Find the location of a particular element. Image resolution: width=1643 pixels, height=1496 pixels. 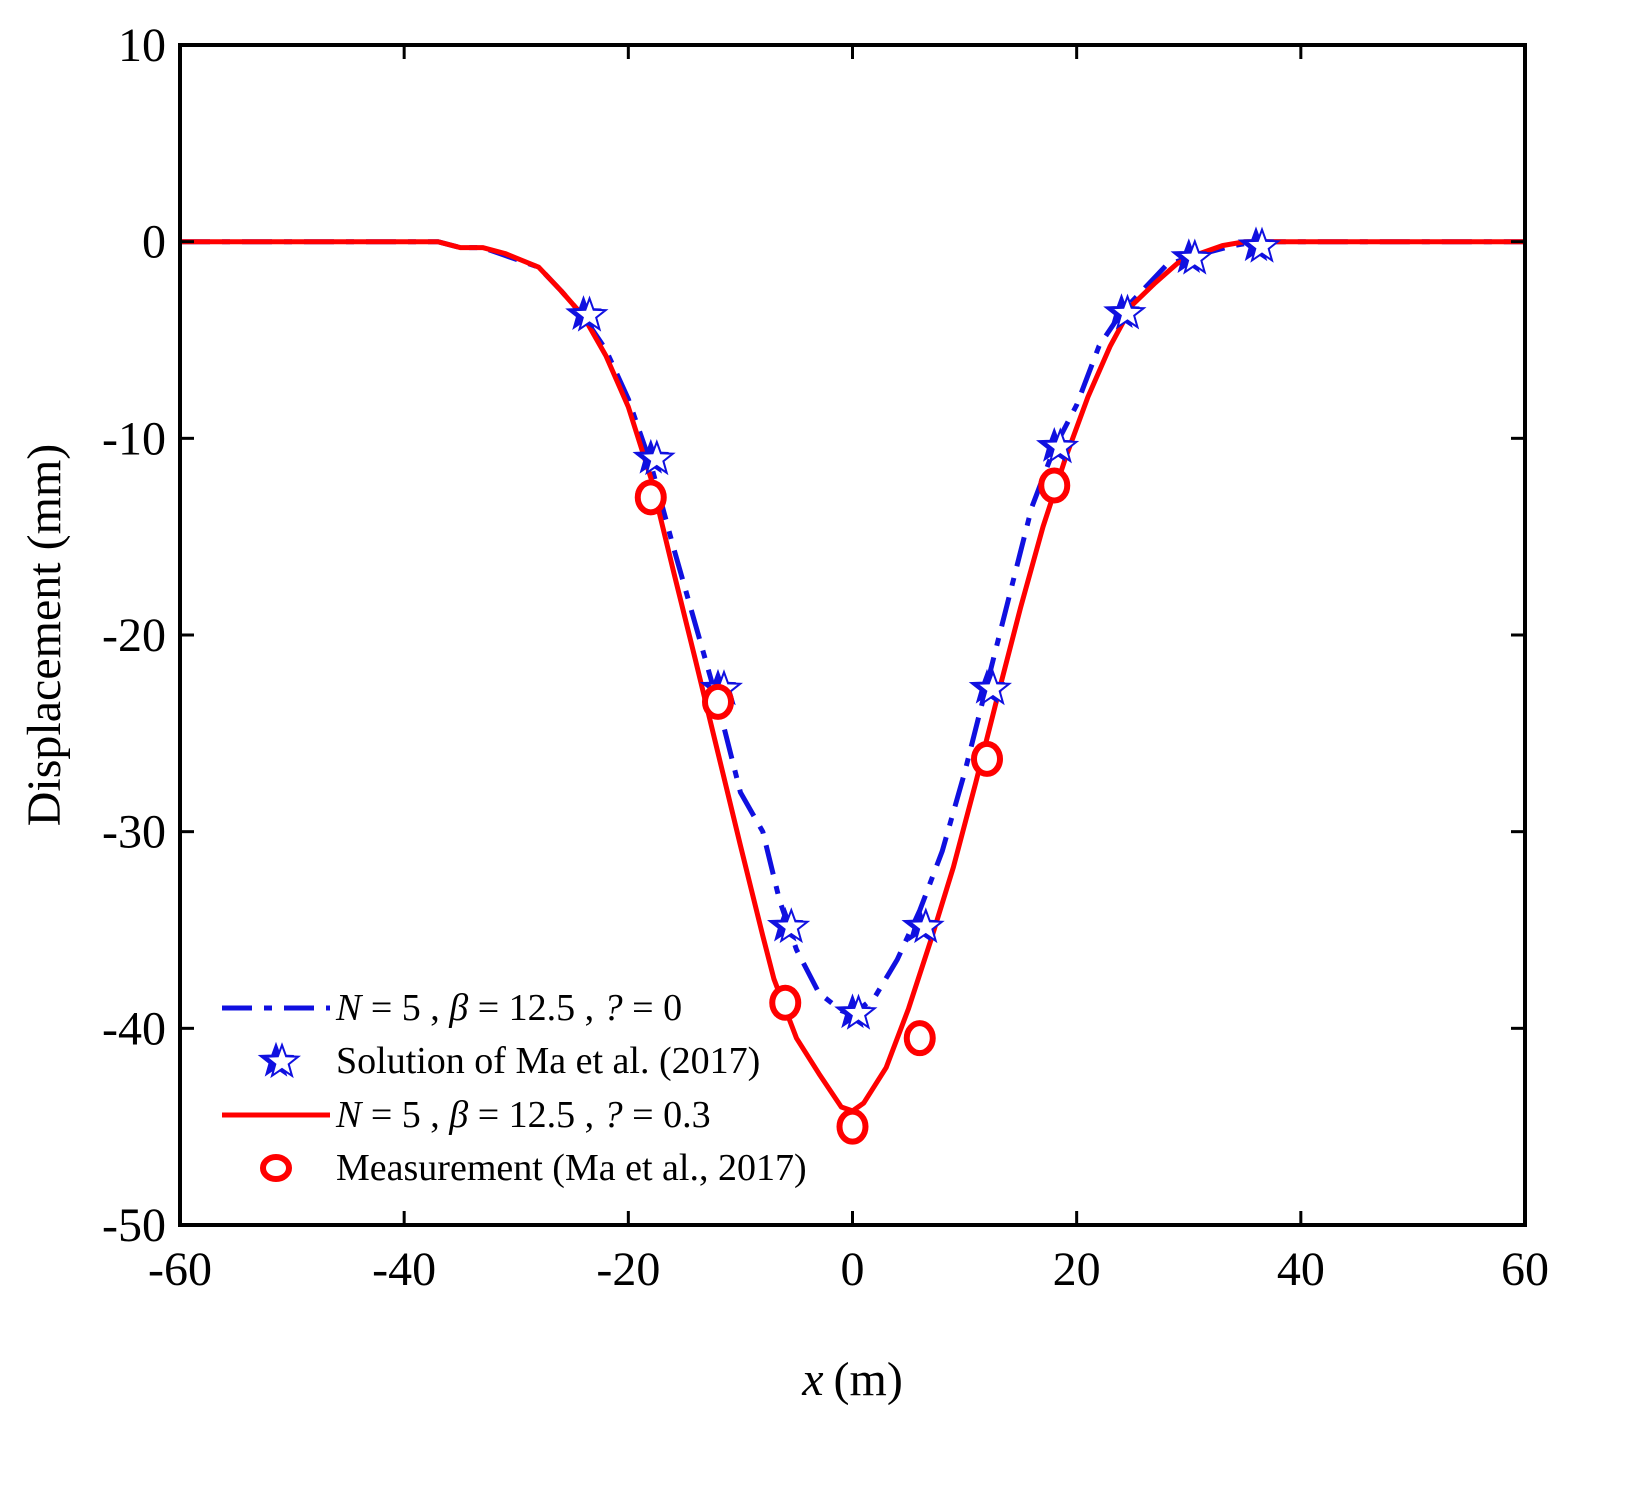

y-tick-label: -50 is located at coordinates (134, 1225).